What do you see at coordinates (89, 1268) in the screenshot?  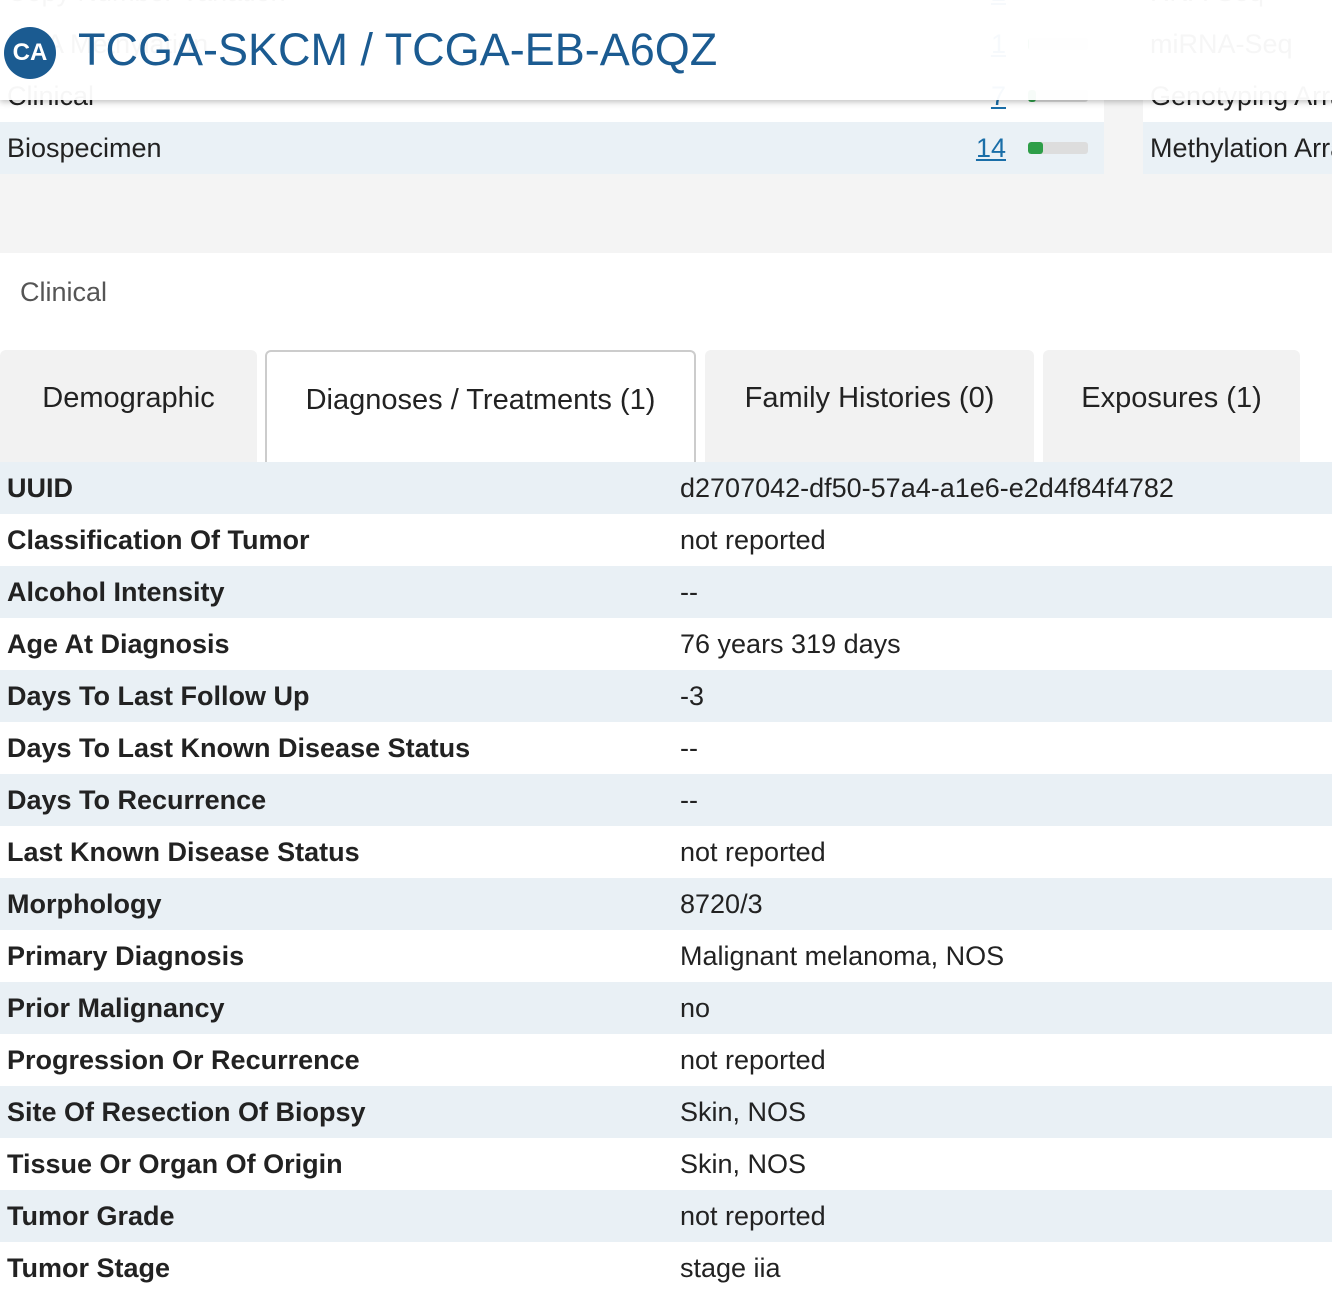 I see `field-name: Tumor Stage` at bounding box center [89, 1268].